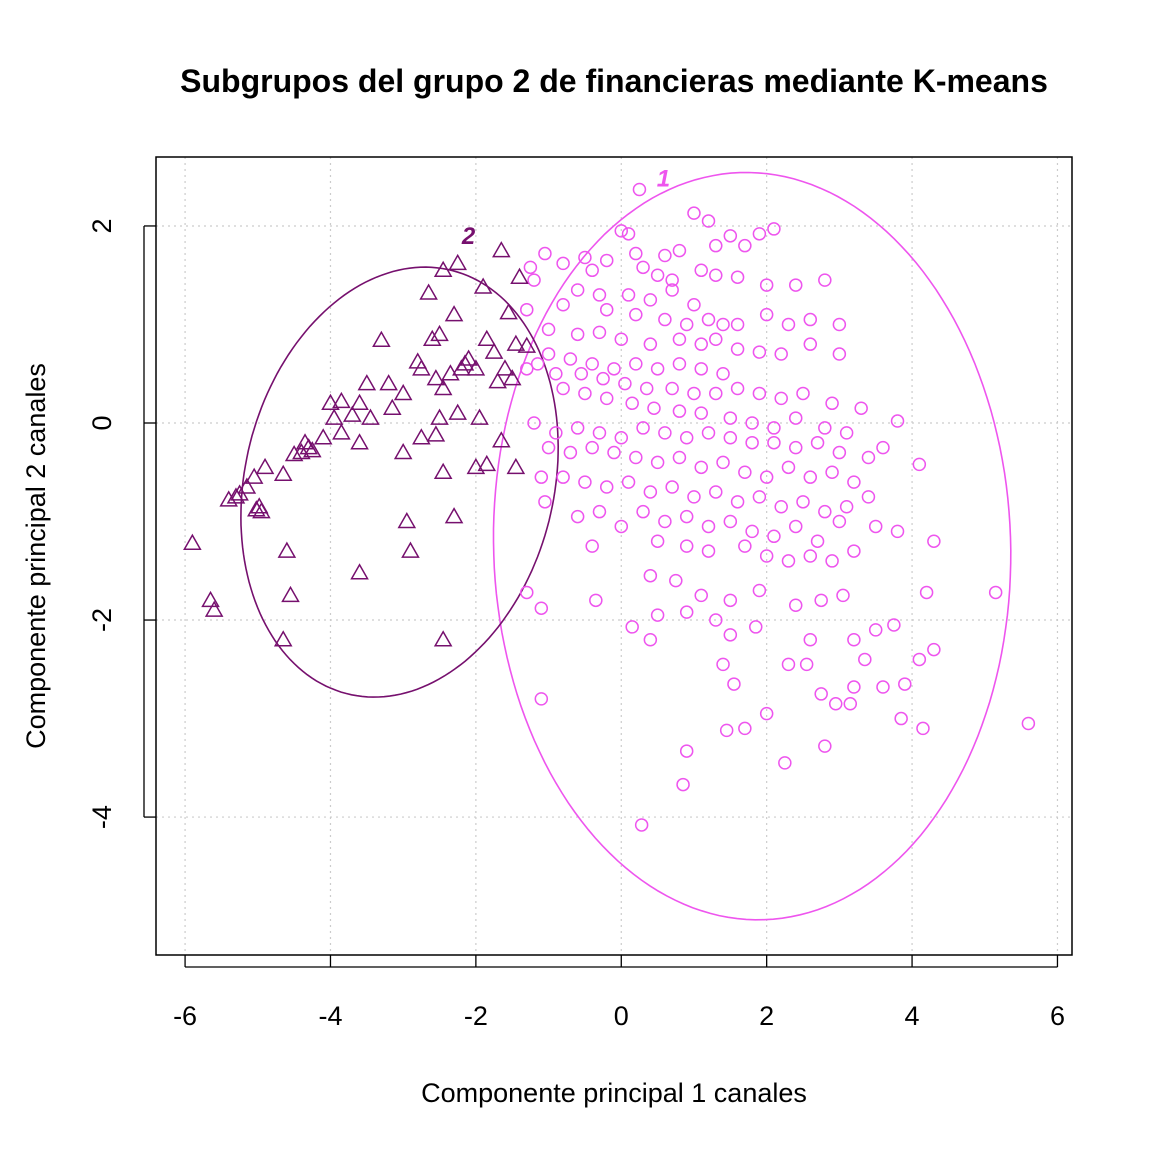  Describe the element at coordinates (330, 1016) in the screenshot. I see `x-tick-label: -4` at that location.